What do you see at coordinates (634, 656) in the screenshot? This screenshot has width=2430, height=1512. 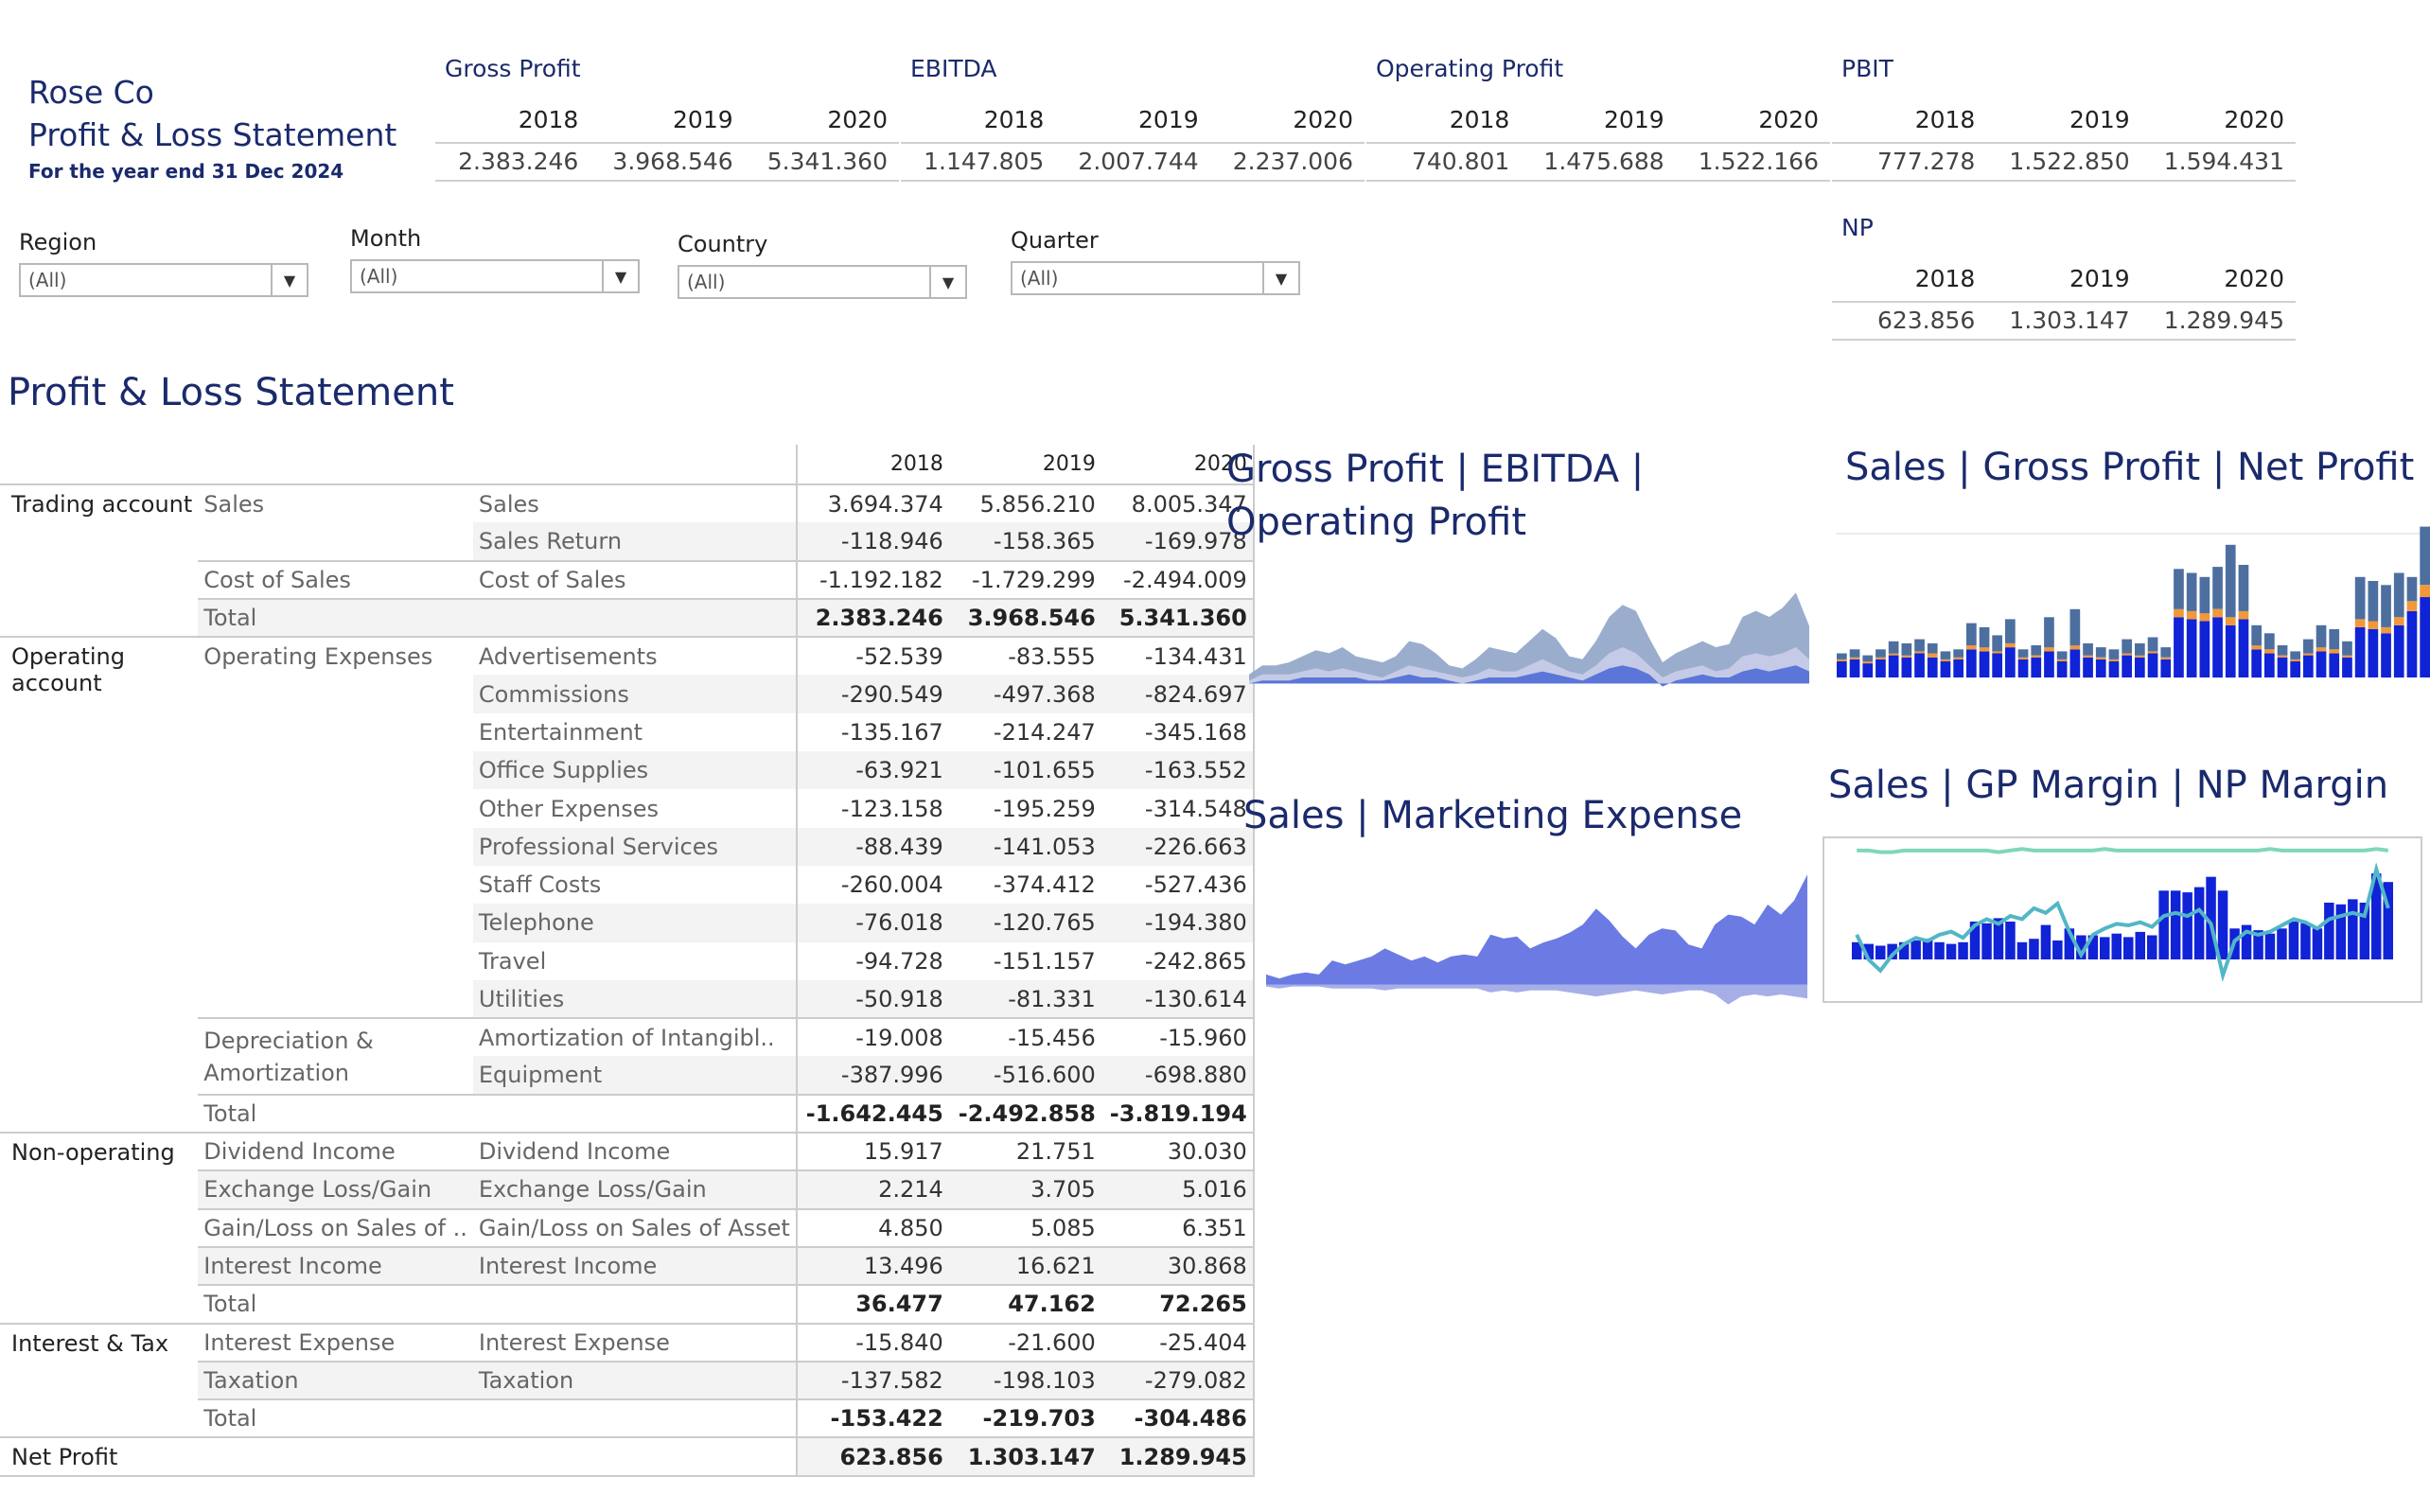 I see `row-label: Advertisements` at bounding box center [634, 656].